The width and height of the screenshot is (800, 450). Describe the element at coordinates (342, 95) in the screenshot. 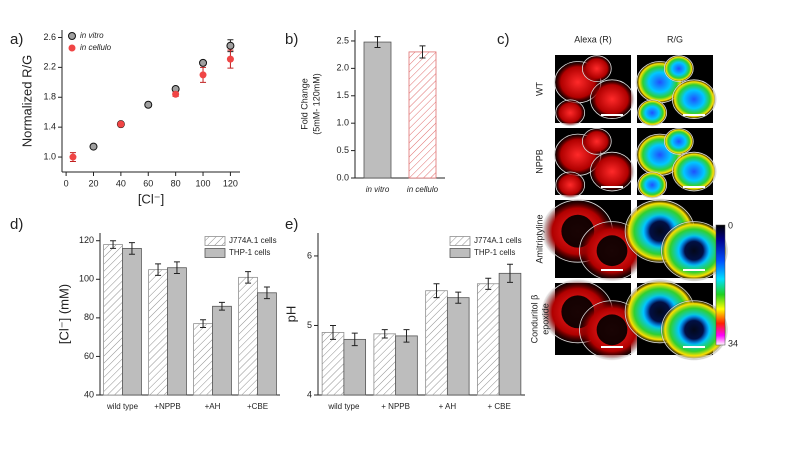

I see `y-tick-label: 1.5` at that location.